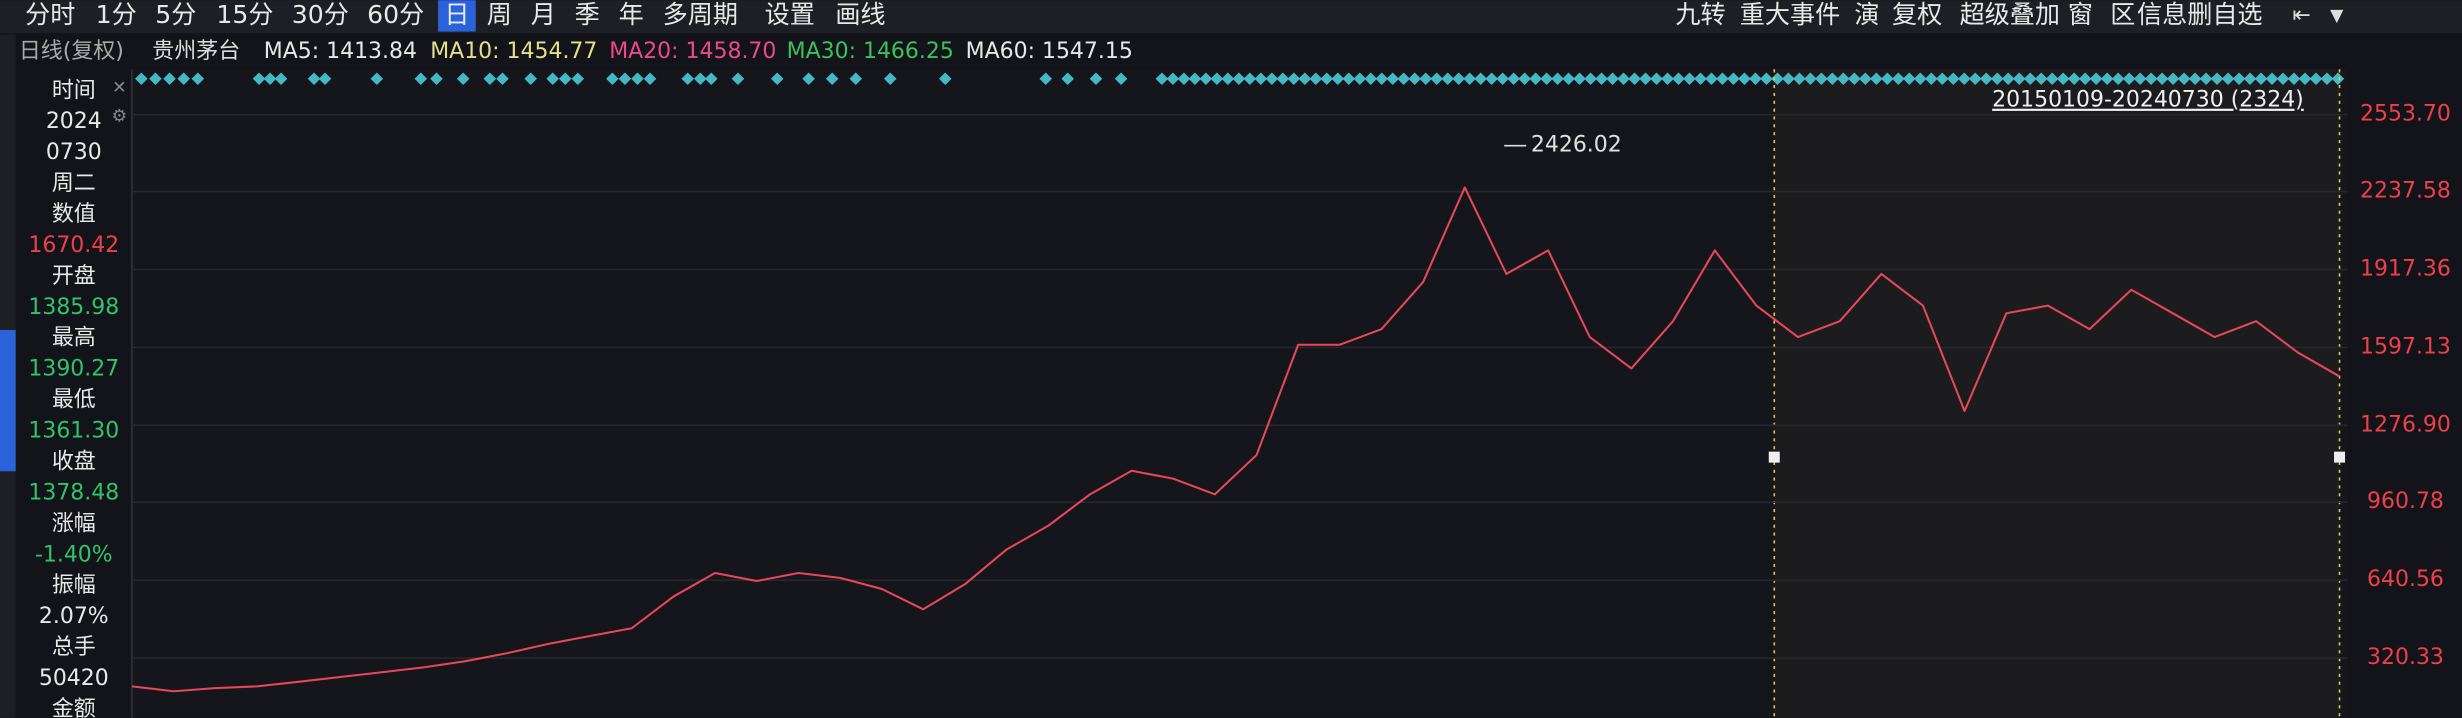 This screenshot has width=2462, height=718. I want to click on settings-icon: ⚙, so click(119, 116).